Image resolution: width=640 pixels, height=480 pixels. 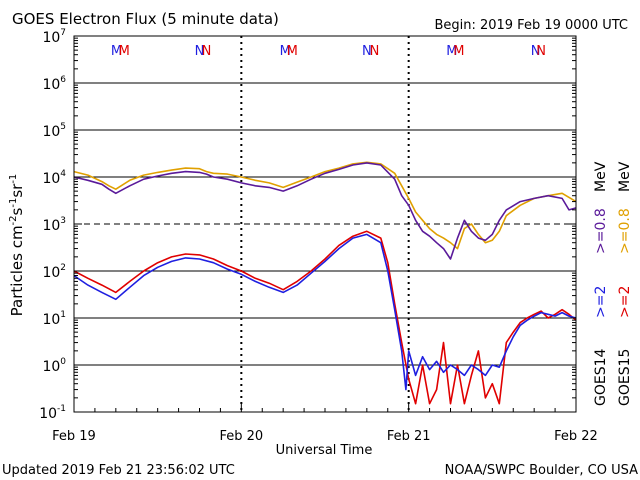 I want to click on y-tick-exponent: 4, so click(x=63, y=174).